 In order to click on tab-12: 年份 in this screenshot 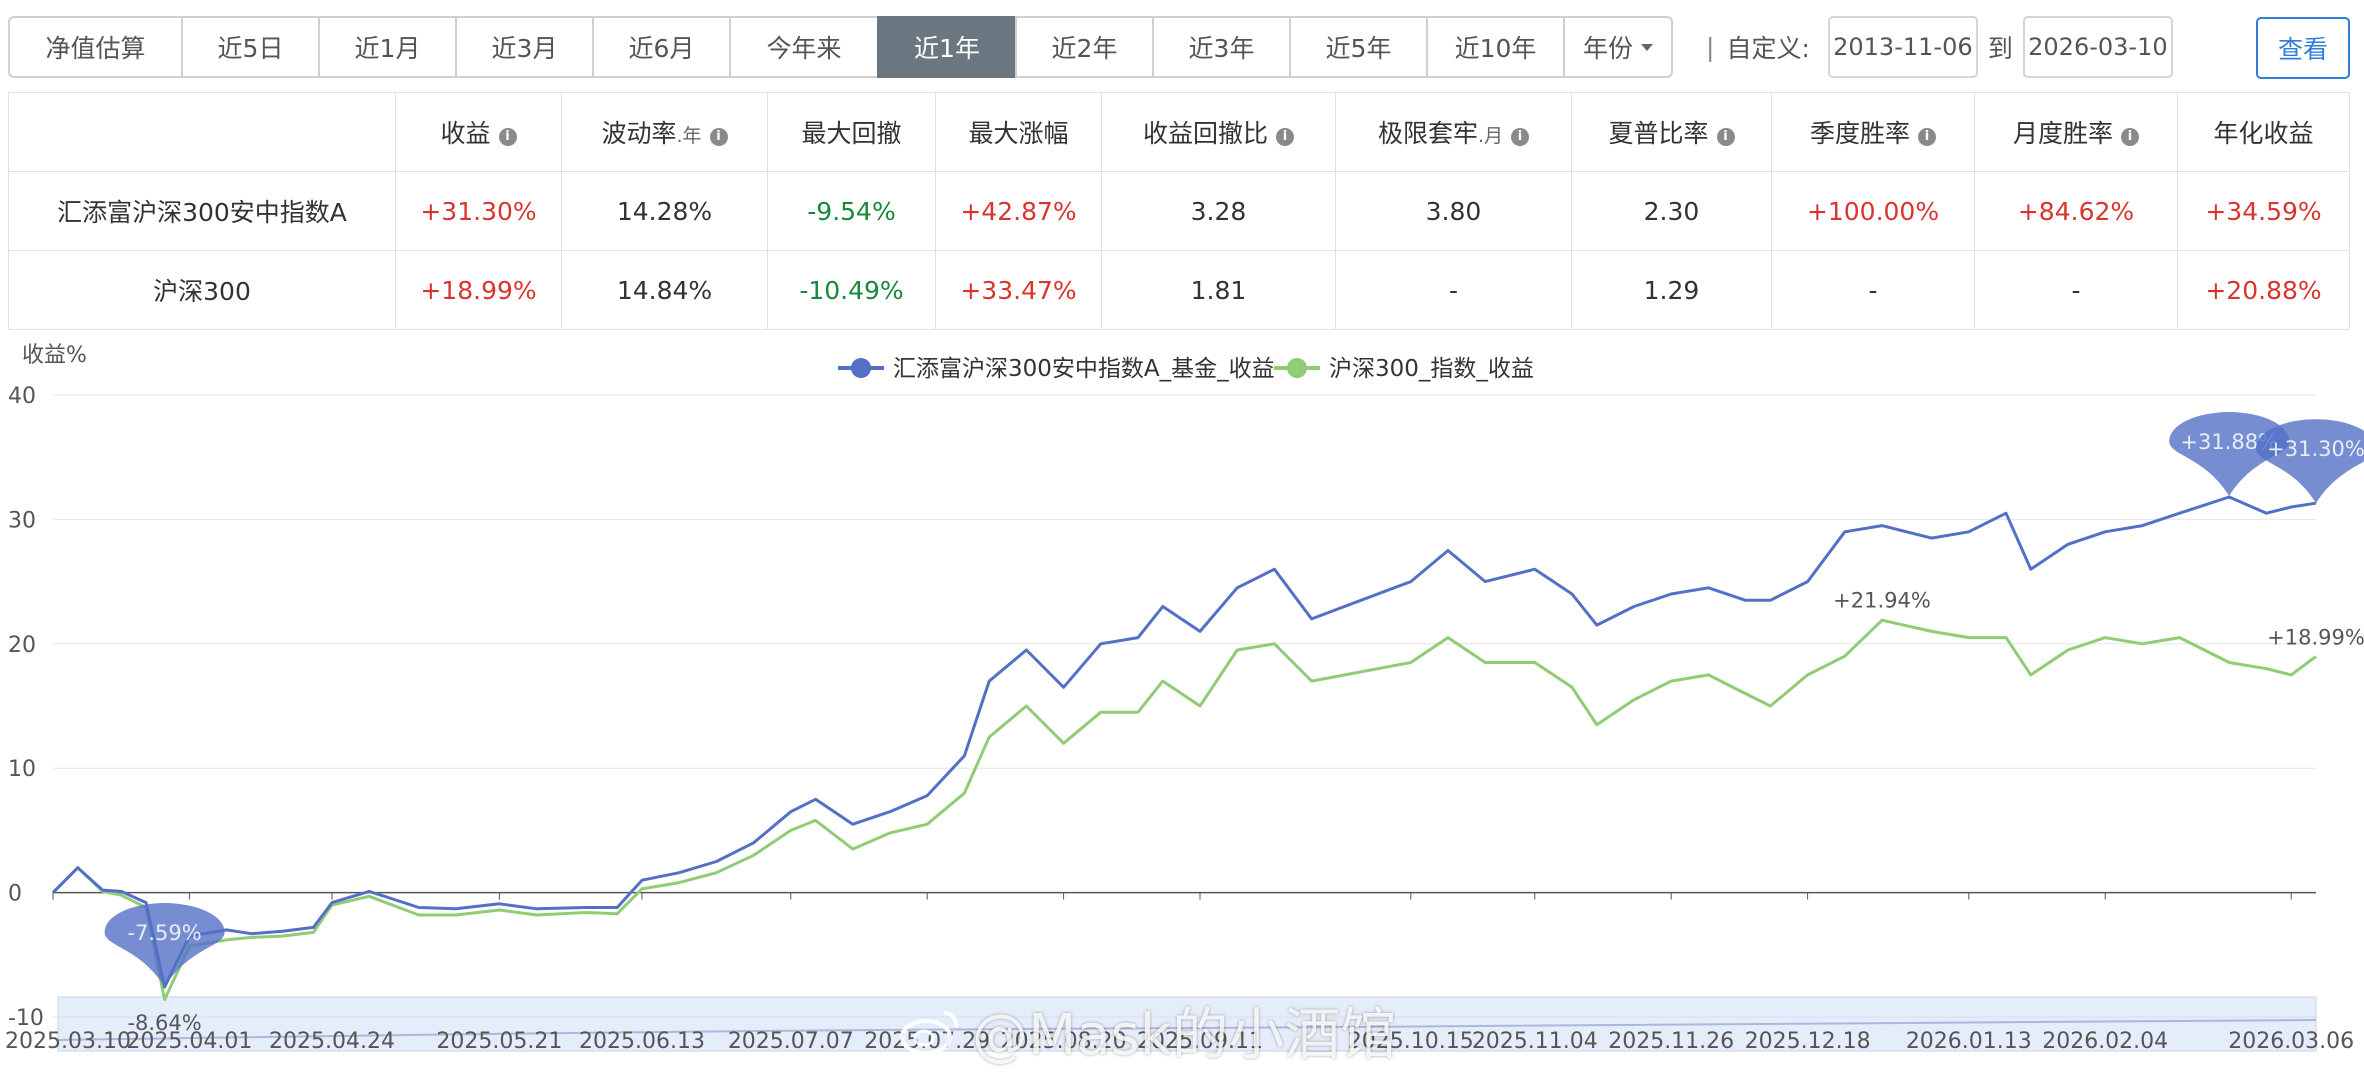, I will do `click(1618, 47)`.